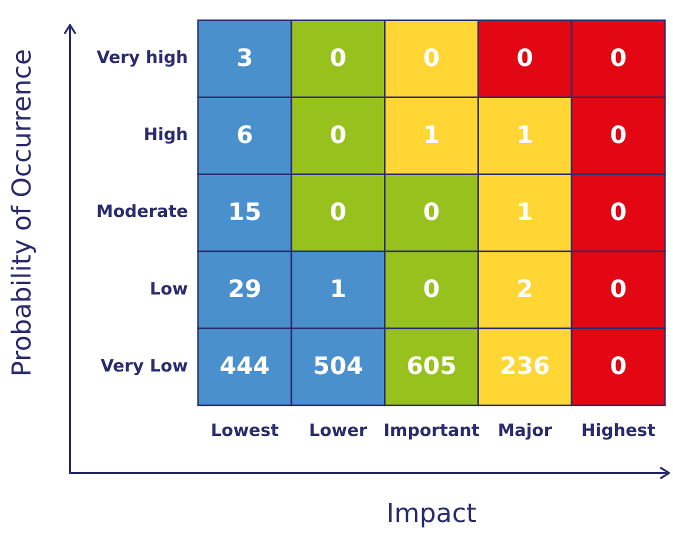 This screenshot has height=535, width=673. I want to click on x-tick-label: Important, so click(431, 431).